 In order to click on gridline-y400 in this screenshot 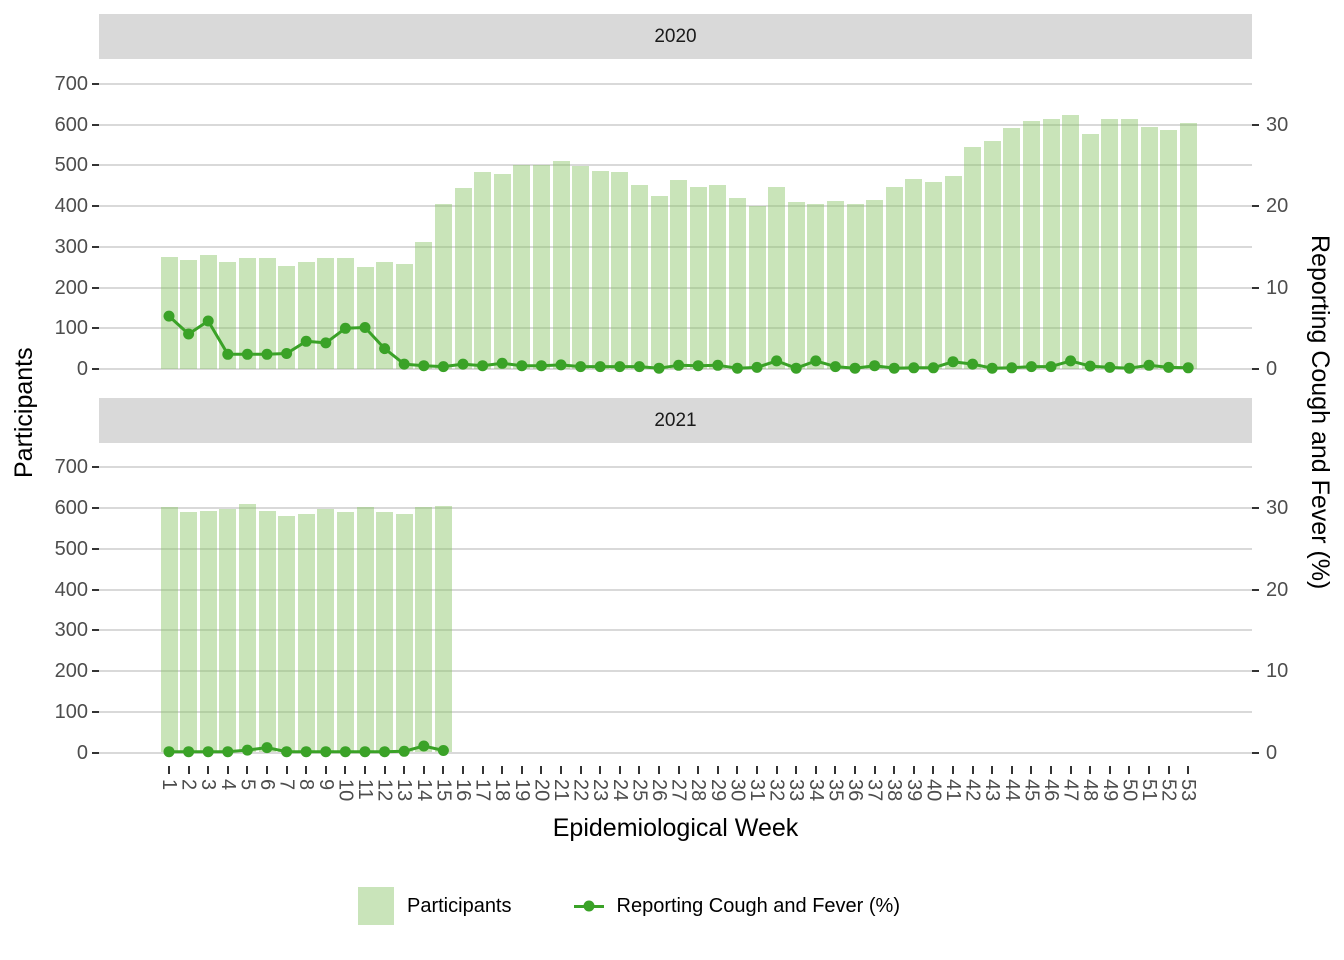, I will do `click(675, 589)`.